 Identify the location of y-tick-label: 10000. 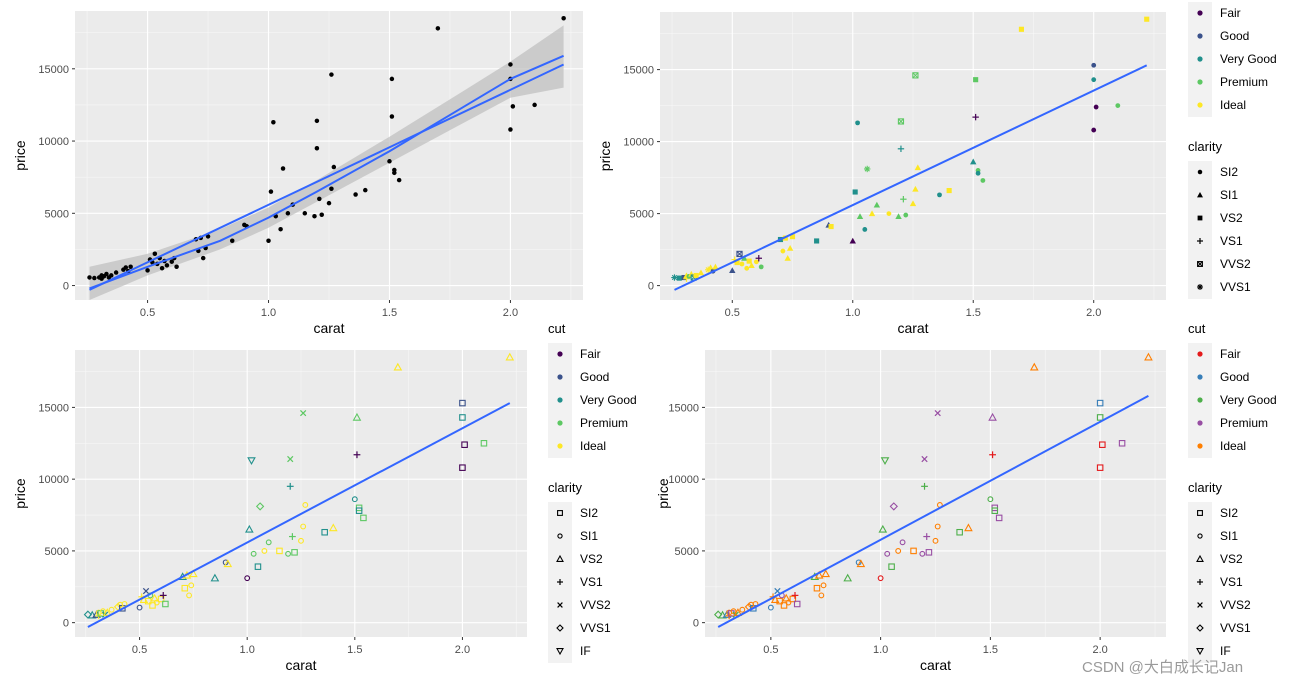
(53, 480).